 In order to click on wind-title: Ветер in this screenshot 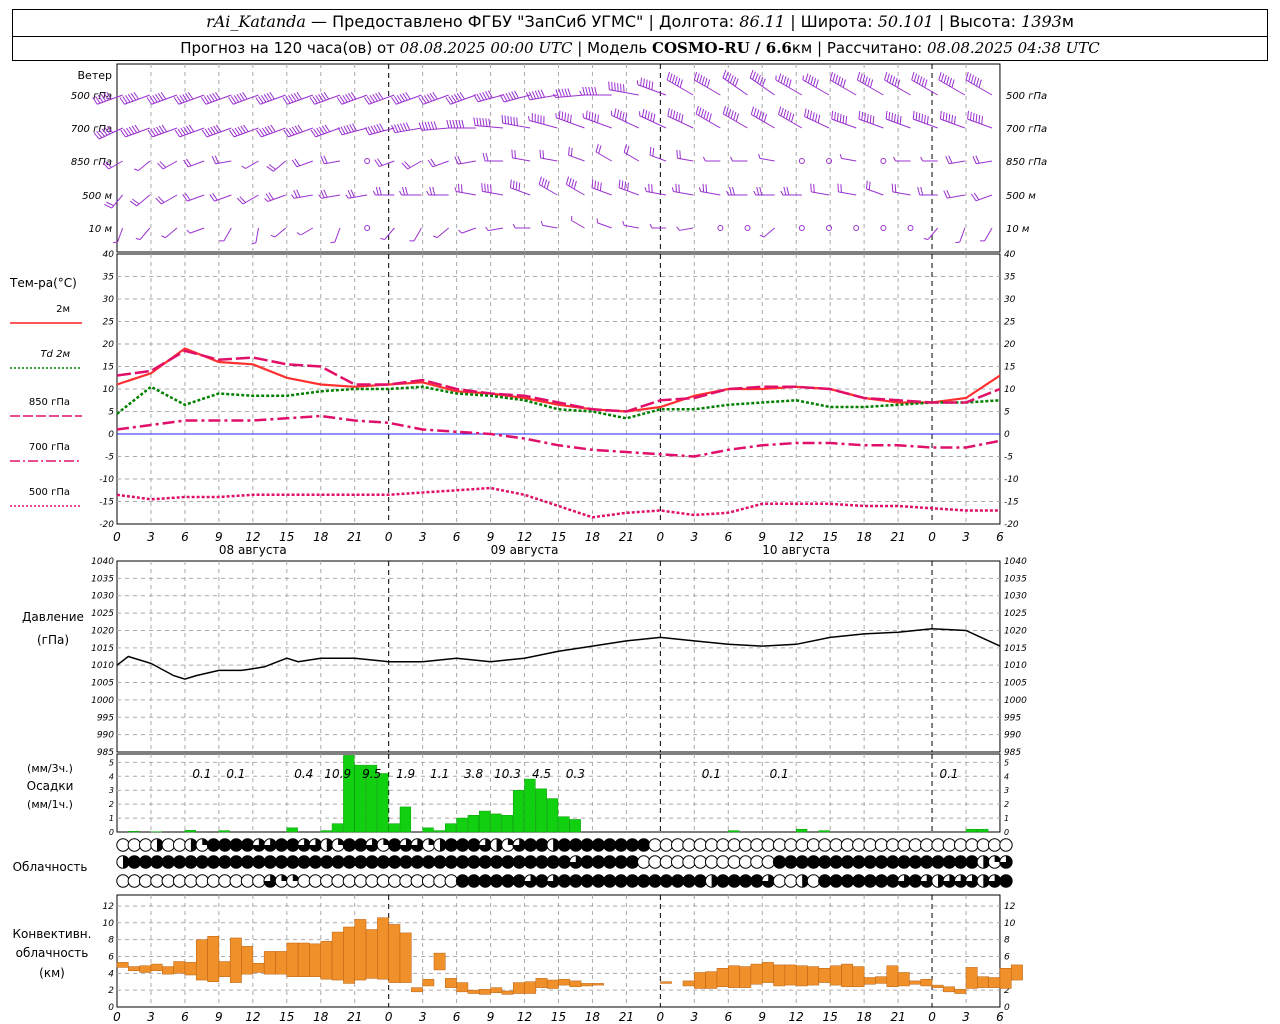, I will do `click(95, 75)`.